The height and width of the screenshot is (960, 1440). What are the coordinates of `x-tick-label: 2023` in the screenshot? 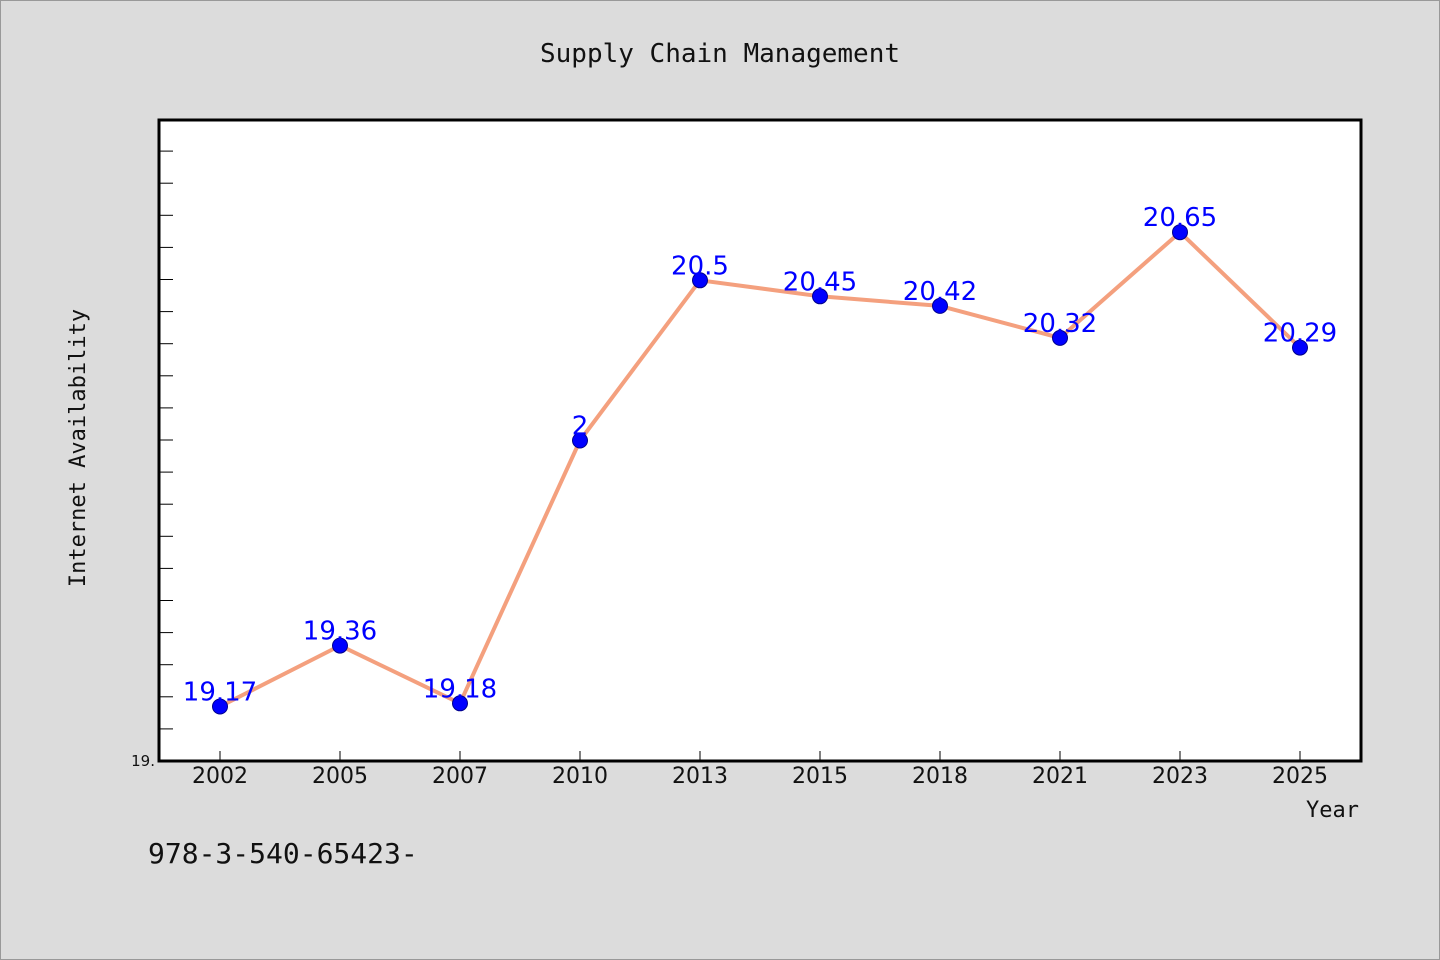 It's located at (1180, 776).